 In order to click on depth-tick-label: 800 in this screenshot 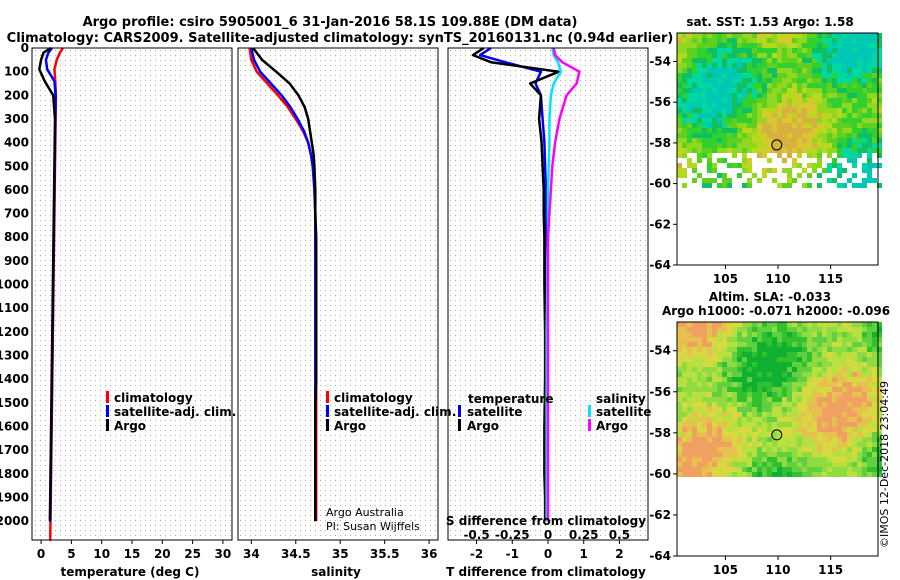, I will do `click(16, 237)`.